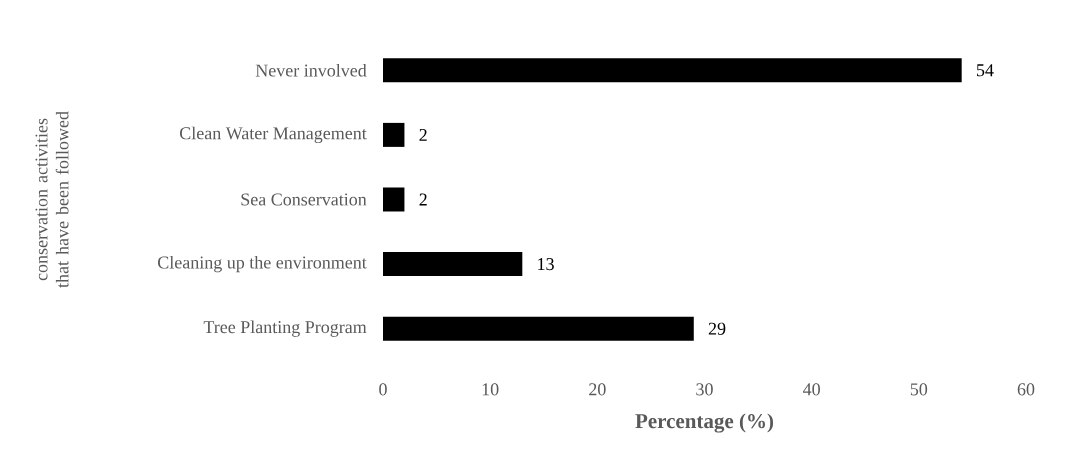 The width and height of the screenshot is (1067, 463). I want to click on data-label: 54, so click(985, 70).